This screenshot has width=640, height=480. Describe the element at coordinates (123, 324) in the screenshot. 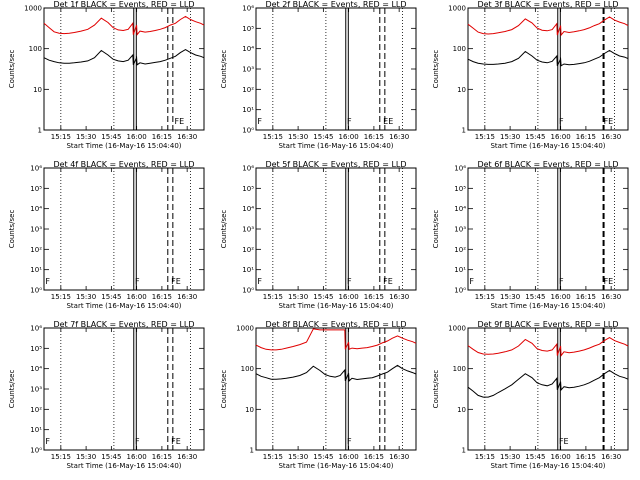

I see `panel-title: Det 7f BLACK = Events, RED = LLD` at that location.